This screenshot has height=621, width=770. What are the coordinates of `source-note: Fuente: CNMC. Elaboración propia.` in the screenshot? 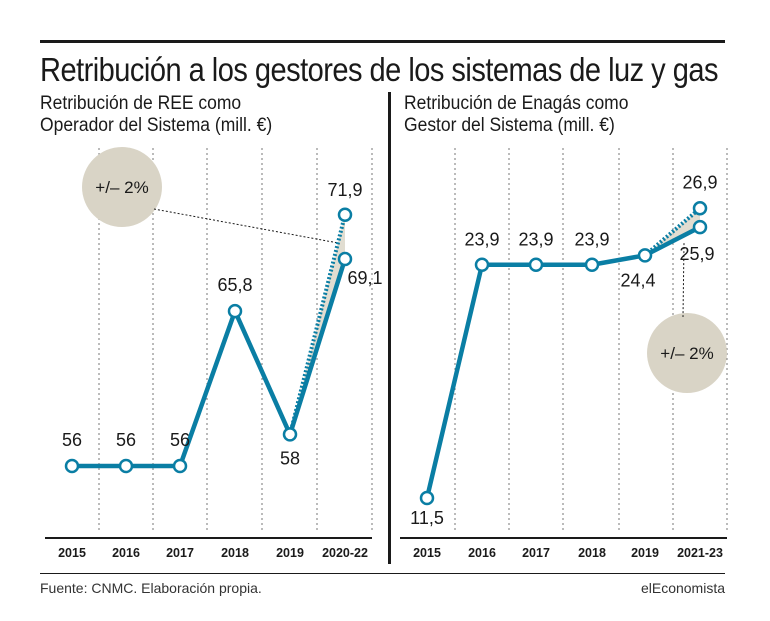 It's located at (151, 588).